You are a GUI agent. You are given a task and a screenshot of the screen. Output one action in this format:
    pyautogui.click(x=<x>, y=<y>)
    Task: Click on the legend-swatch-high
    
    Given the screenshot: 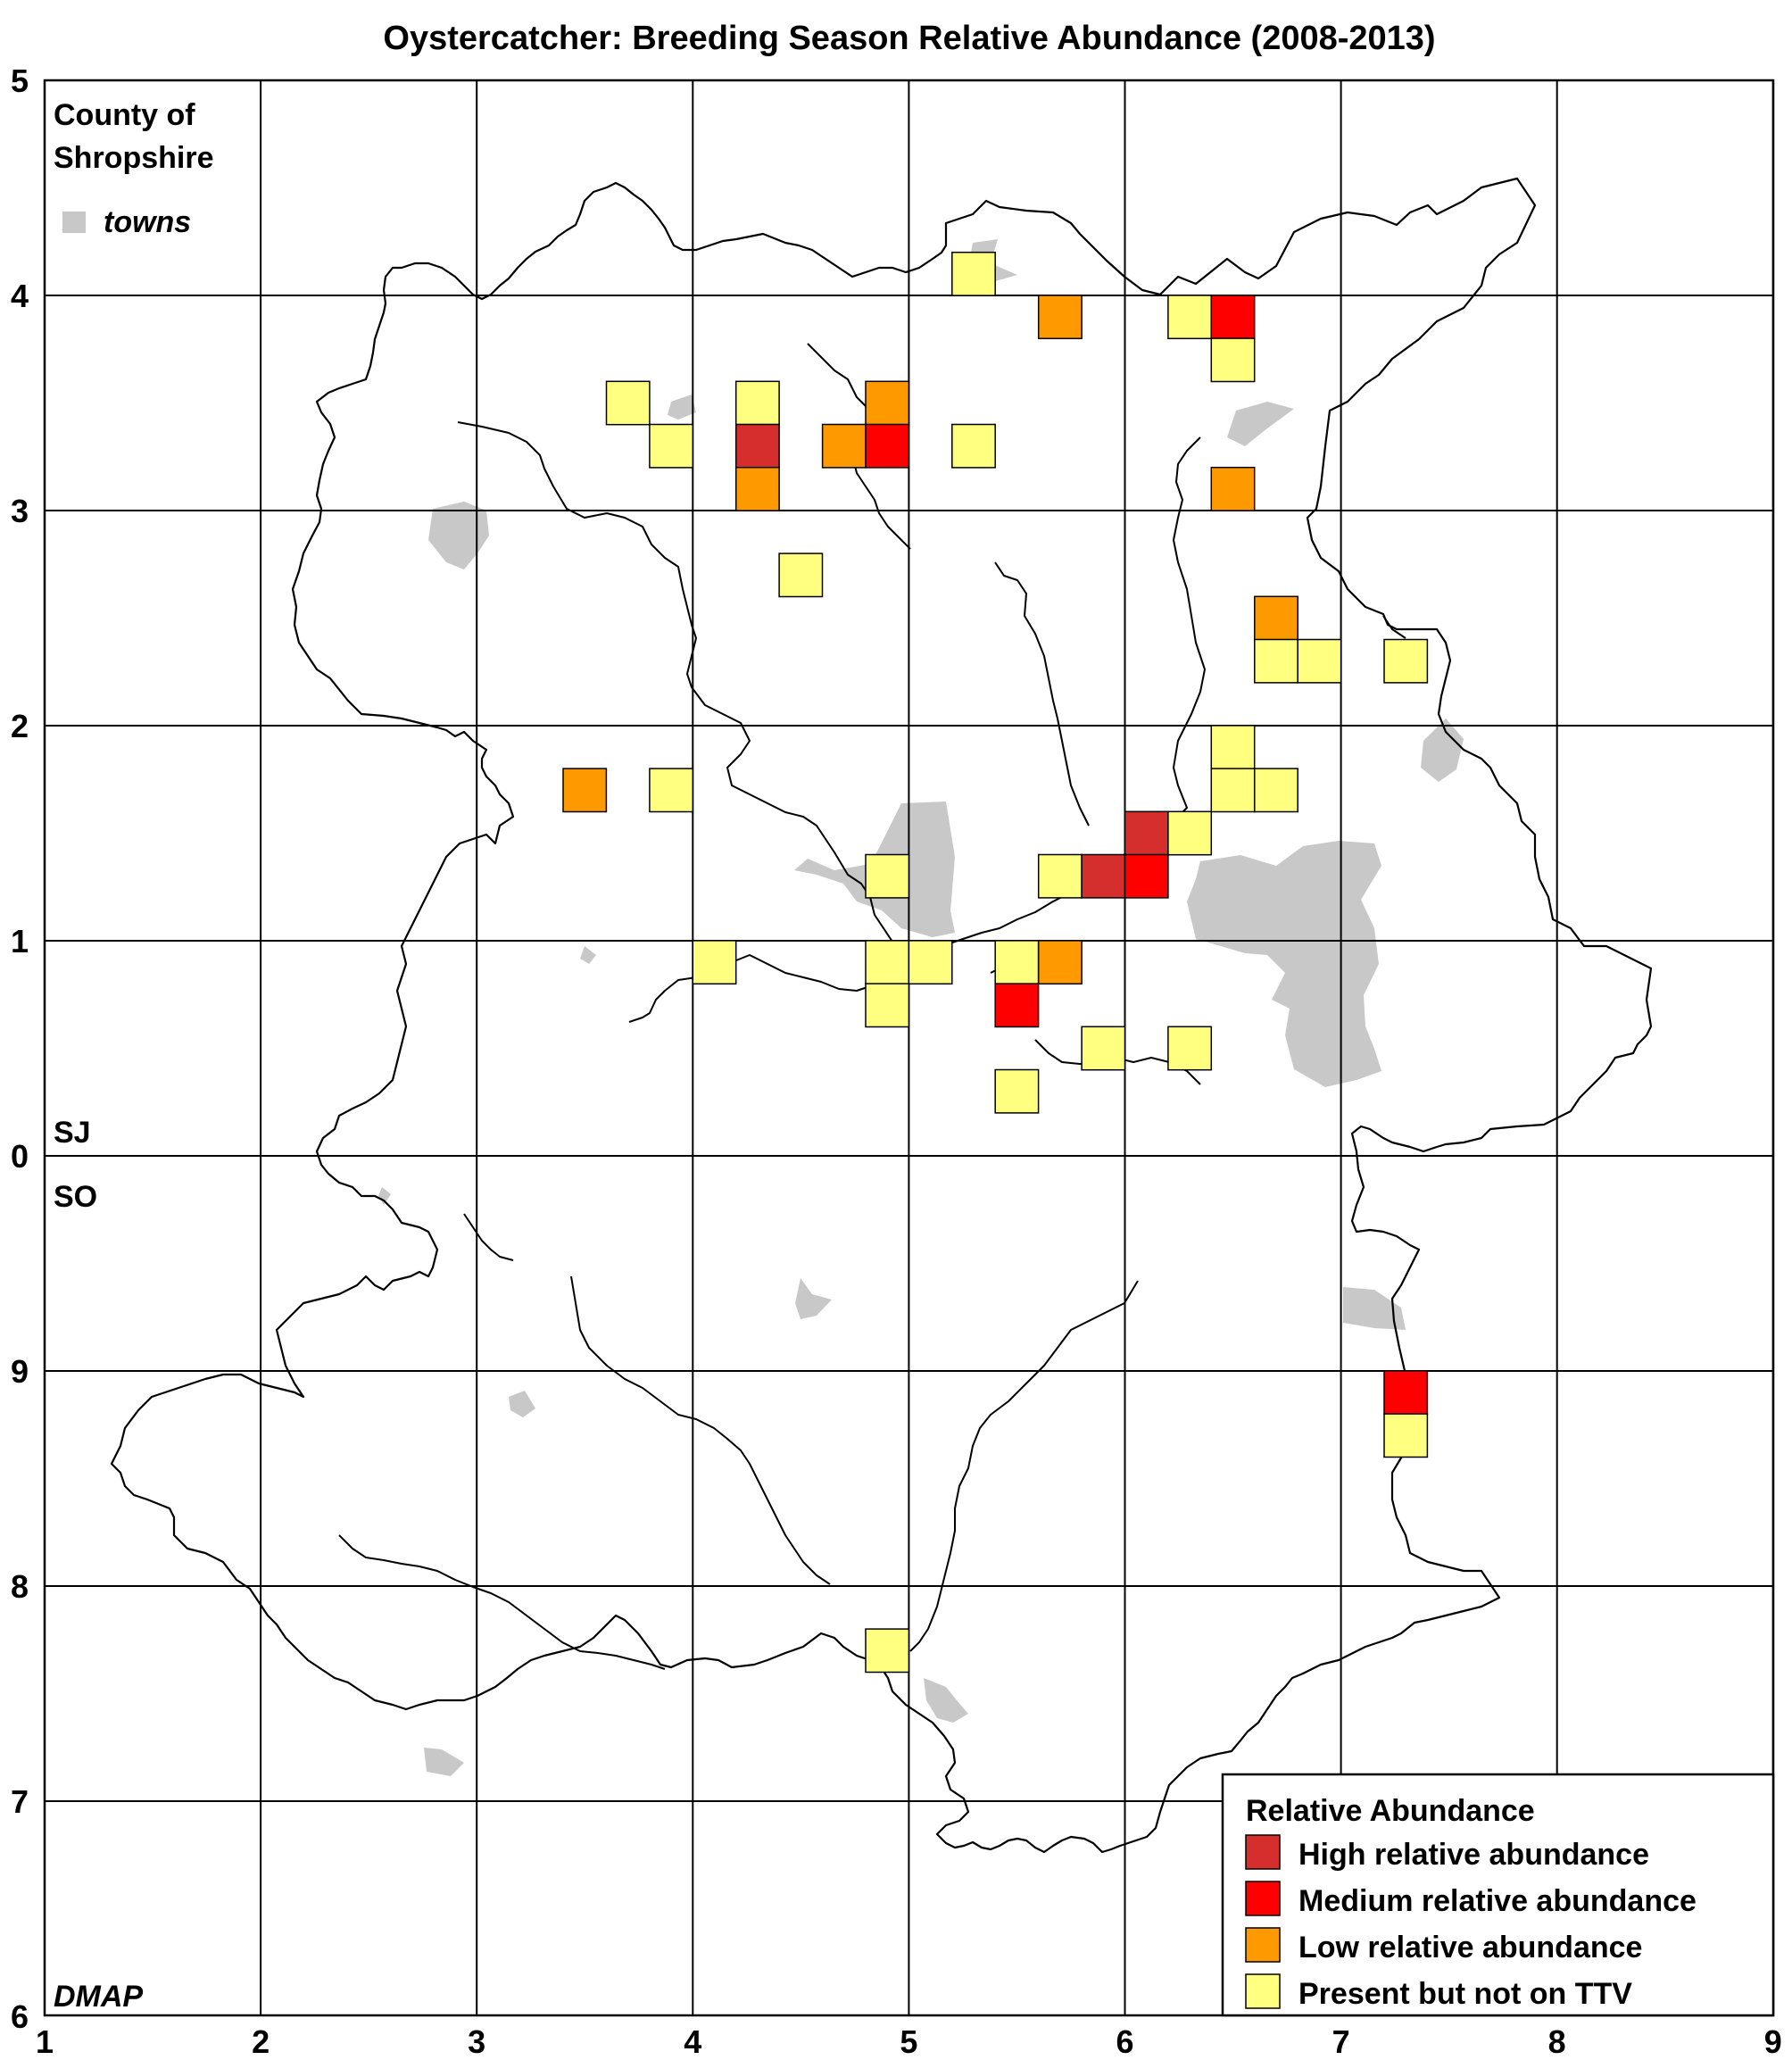 What is the action you would take?
    pyautogui.click(x=1263, y=1852)
    